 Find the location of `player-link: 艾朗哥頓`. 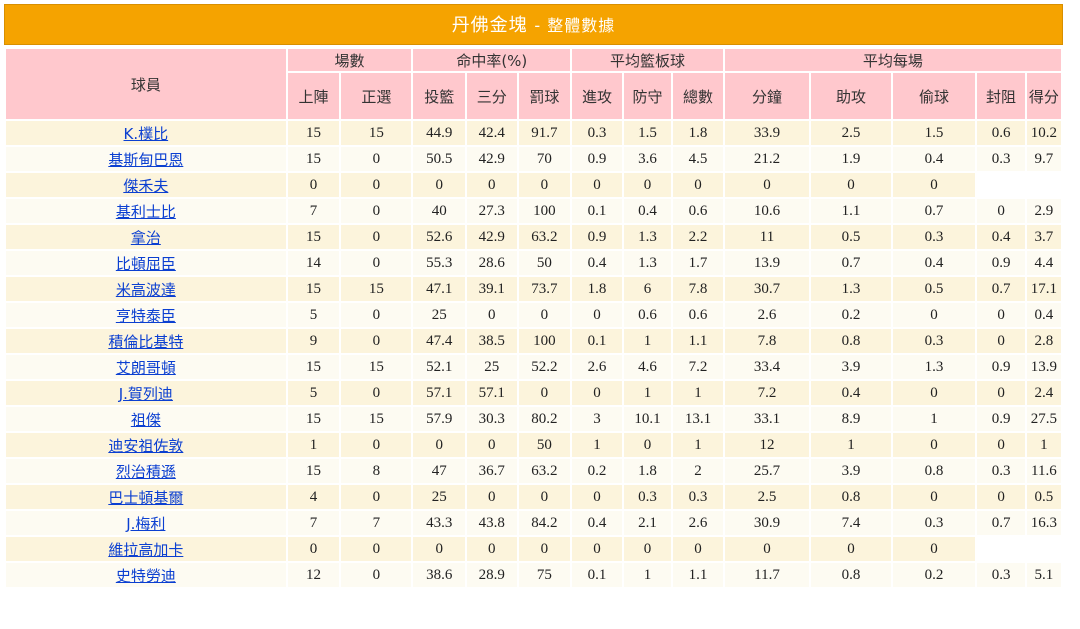

player-link: 艾朗哥頓 is located at coordinates (145, 367).